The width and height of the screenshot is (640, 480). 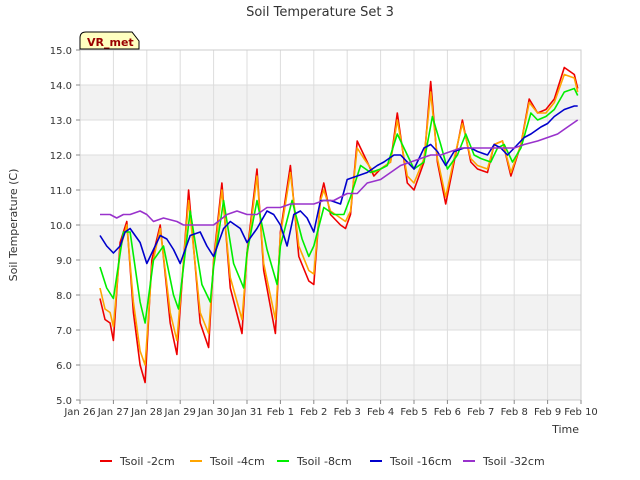 What do you see at coordinates (146, 412) in the screenshot?
I see `x-tick-label: Jan 28` at bounding box center [146, 412].